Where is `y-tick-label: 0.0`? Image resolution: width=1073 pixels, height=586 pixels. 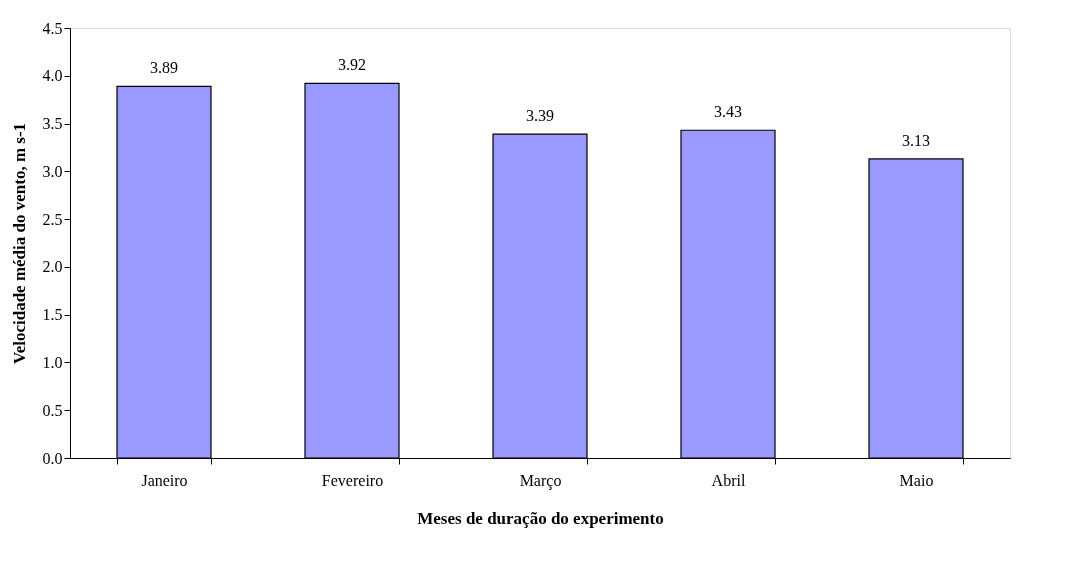
y-tick-label: 0.0 is located at coordinates (52, 458).